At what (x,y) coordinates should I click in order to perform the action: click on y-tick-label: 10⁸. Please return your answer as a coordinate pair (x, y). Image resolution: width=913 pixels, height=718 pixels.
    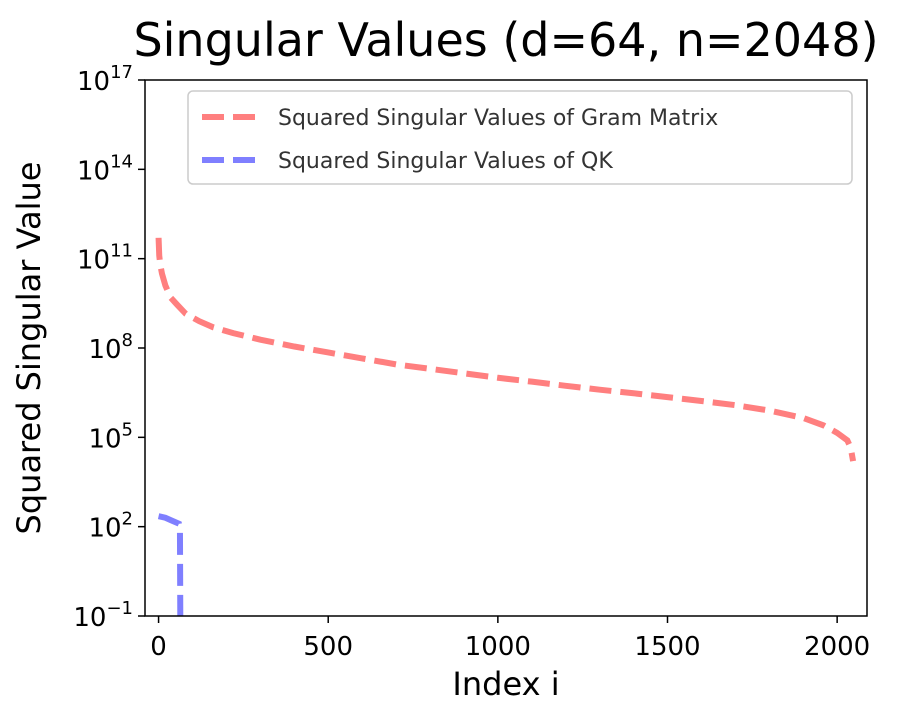
    Looking at the image, I should click on (110, 347).